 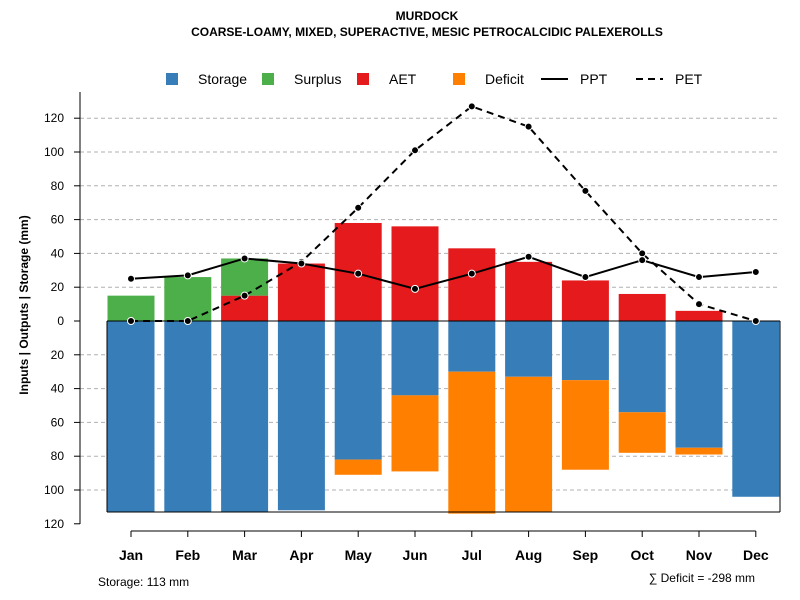 I want to click on legend-label: PPT, so click(x=594, y=79).